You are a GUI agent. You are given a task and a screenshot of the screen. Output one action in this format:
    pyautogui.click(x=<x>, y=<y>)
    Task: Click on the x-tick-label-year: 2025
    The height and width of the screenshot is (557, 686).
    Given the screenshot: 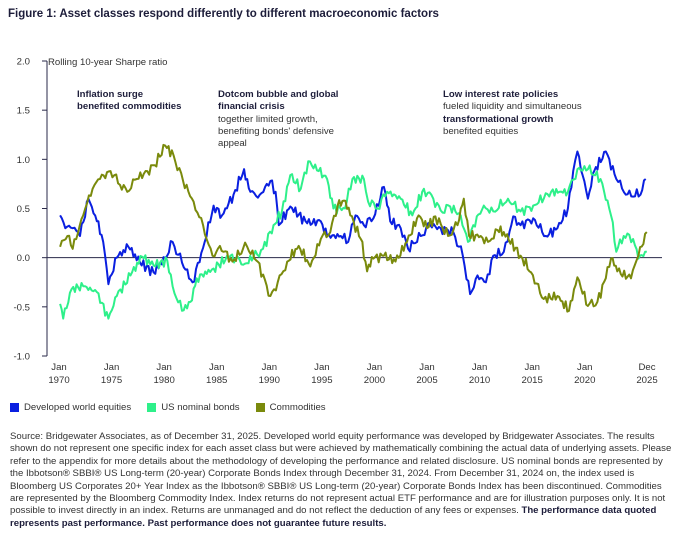 What is the action you would take?
    pyautogui.click(x=646, y=380)
    